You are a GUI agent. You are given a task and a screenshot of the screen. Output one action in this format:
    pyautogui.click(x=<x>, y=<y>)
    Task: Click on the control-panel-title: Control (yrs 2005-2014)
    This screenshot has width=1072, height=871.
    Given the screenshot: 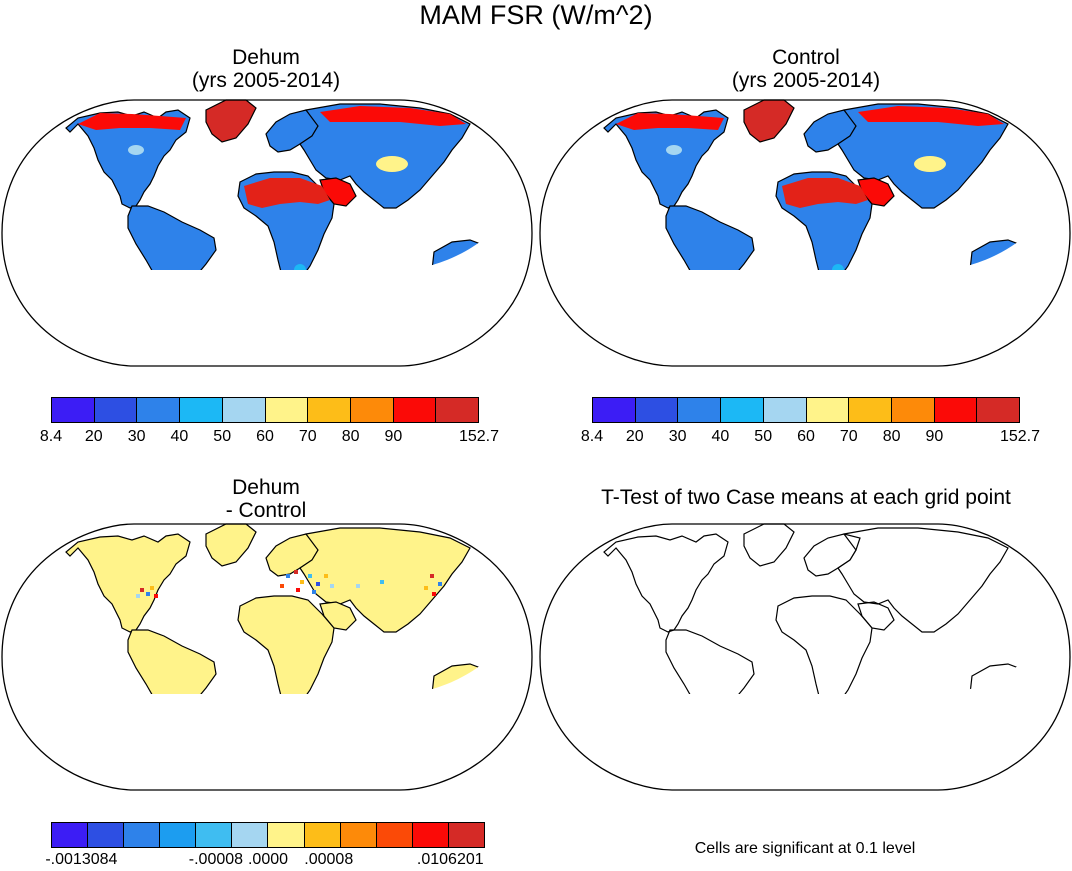 What is the action you would take?
    pyautogui.click(x=806, y=69)
    